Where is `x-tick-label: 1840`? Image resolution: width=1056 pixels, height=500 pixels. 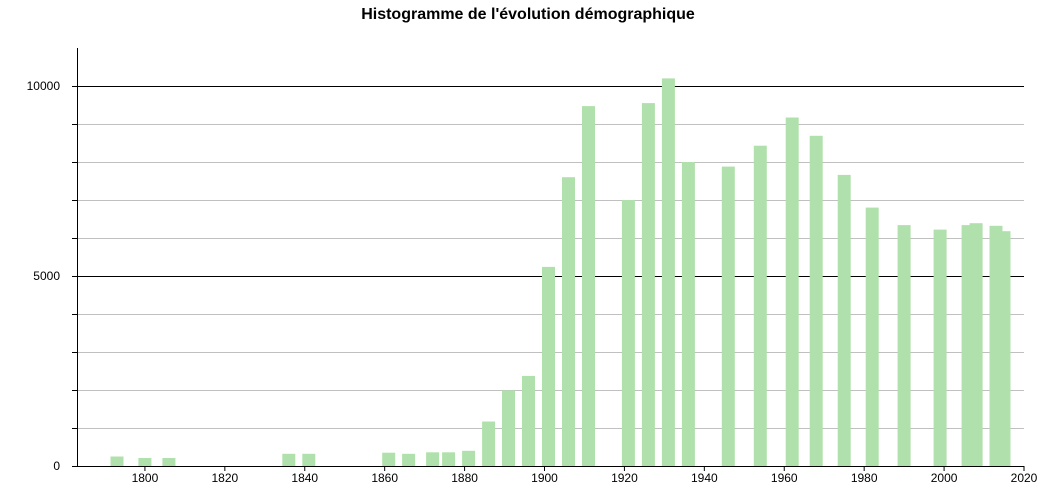 x-tick-label: 1840 is located at coordinates (304, 478).